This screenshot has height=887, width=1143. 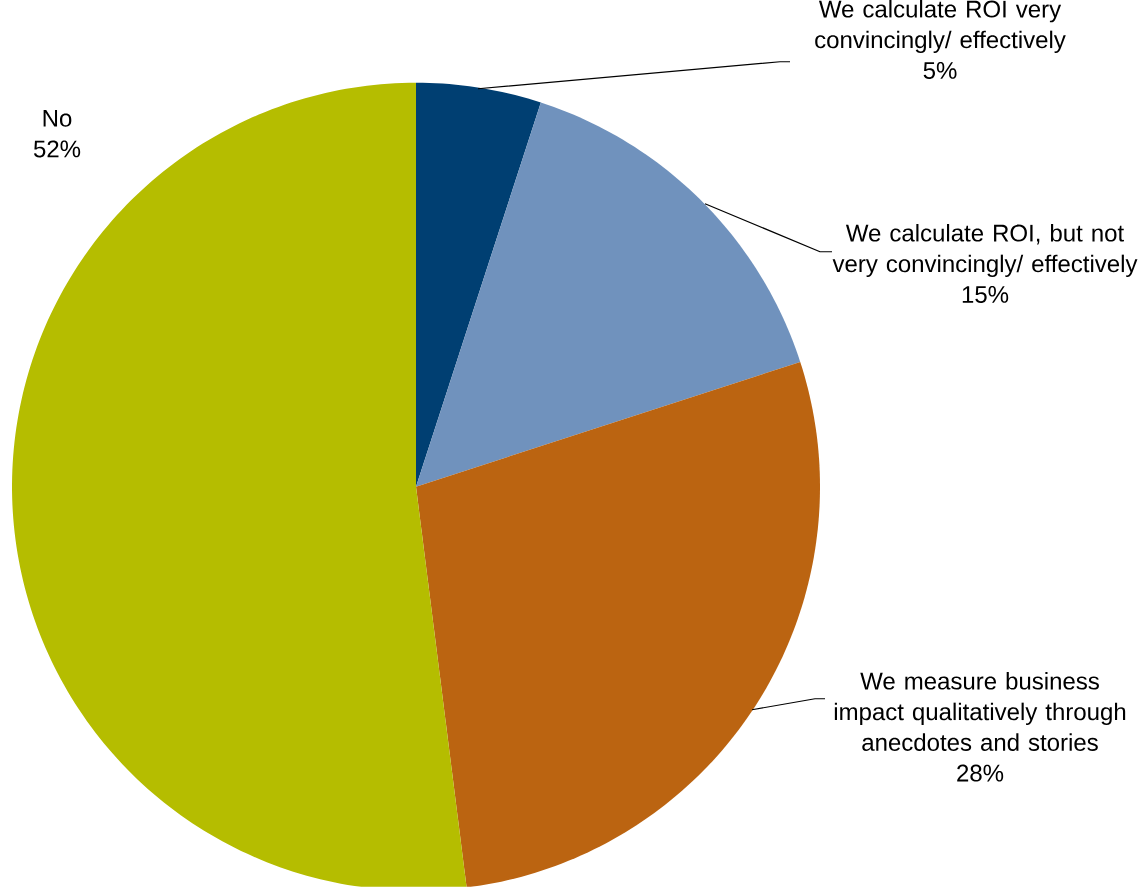 What do you see at coordinates (57, 118) in the screenshot?
I see `slice-label: No` at bounding box center [57, 118].